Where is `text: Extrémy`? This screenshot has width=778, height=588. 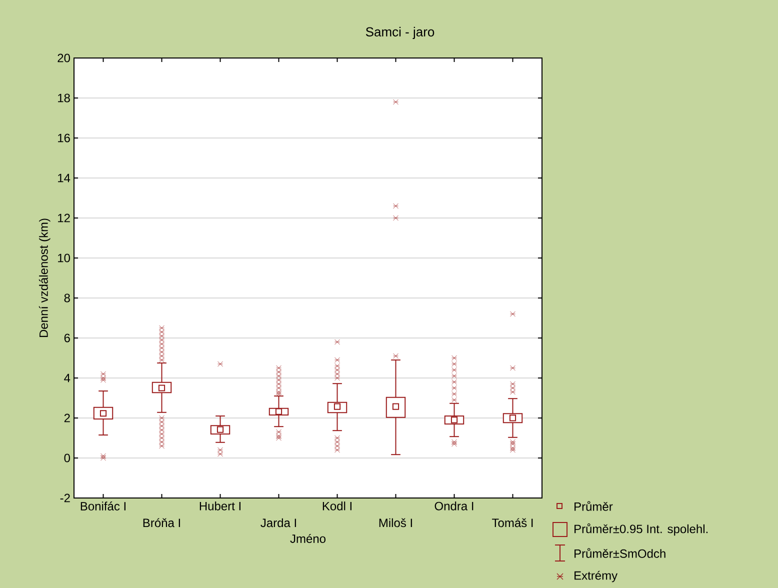
text: Extrémy is located at coordinates (596, 576).